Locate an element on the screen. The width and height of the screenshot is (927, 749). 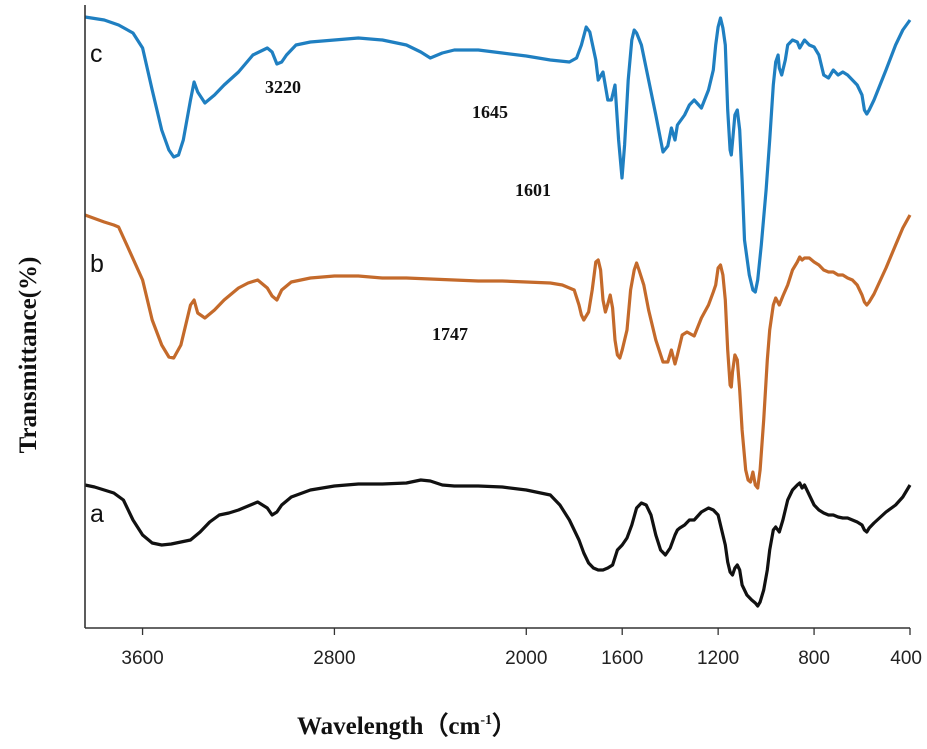
peak-label-1645: 1645 is located at coordinates (490, 112).